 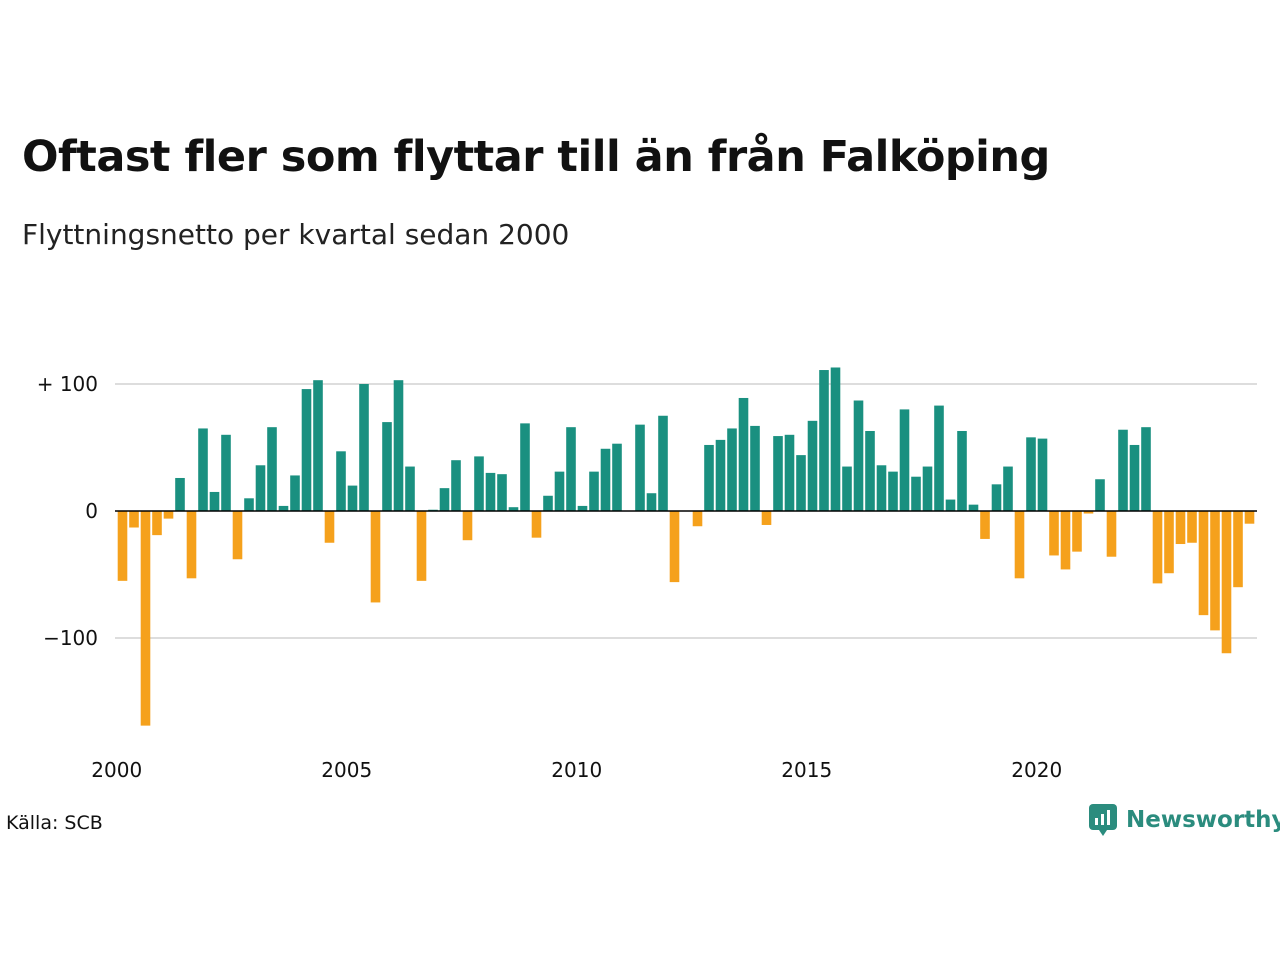 I want to click on bar-2013K1, so click(x=720, y=475).